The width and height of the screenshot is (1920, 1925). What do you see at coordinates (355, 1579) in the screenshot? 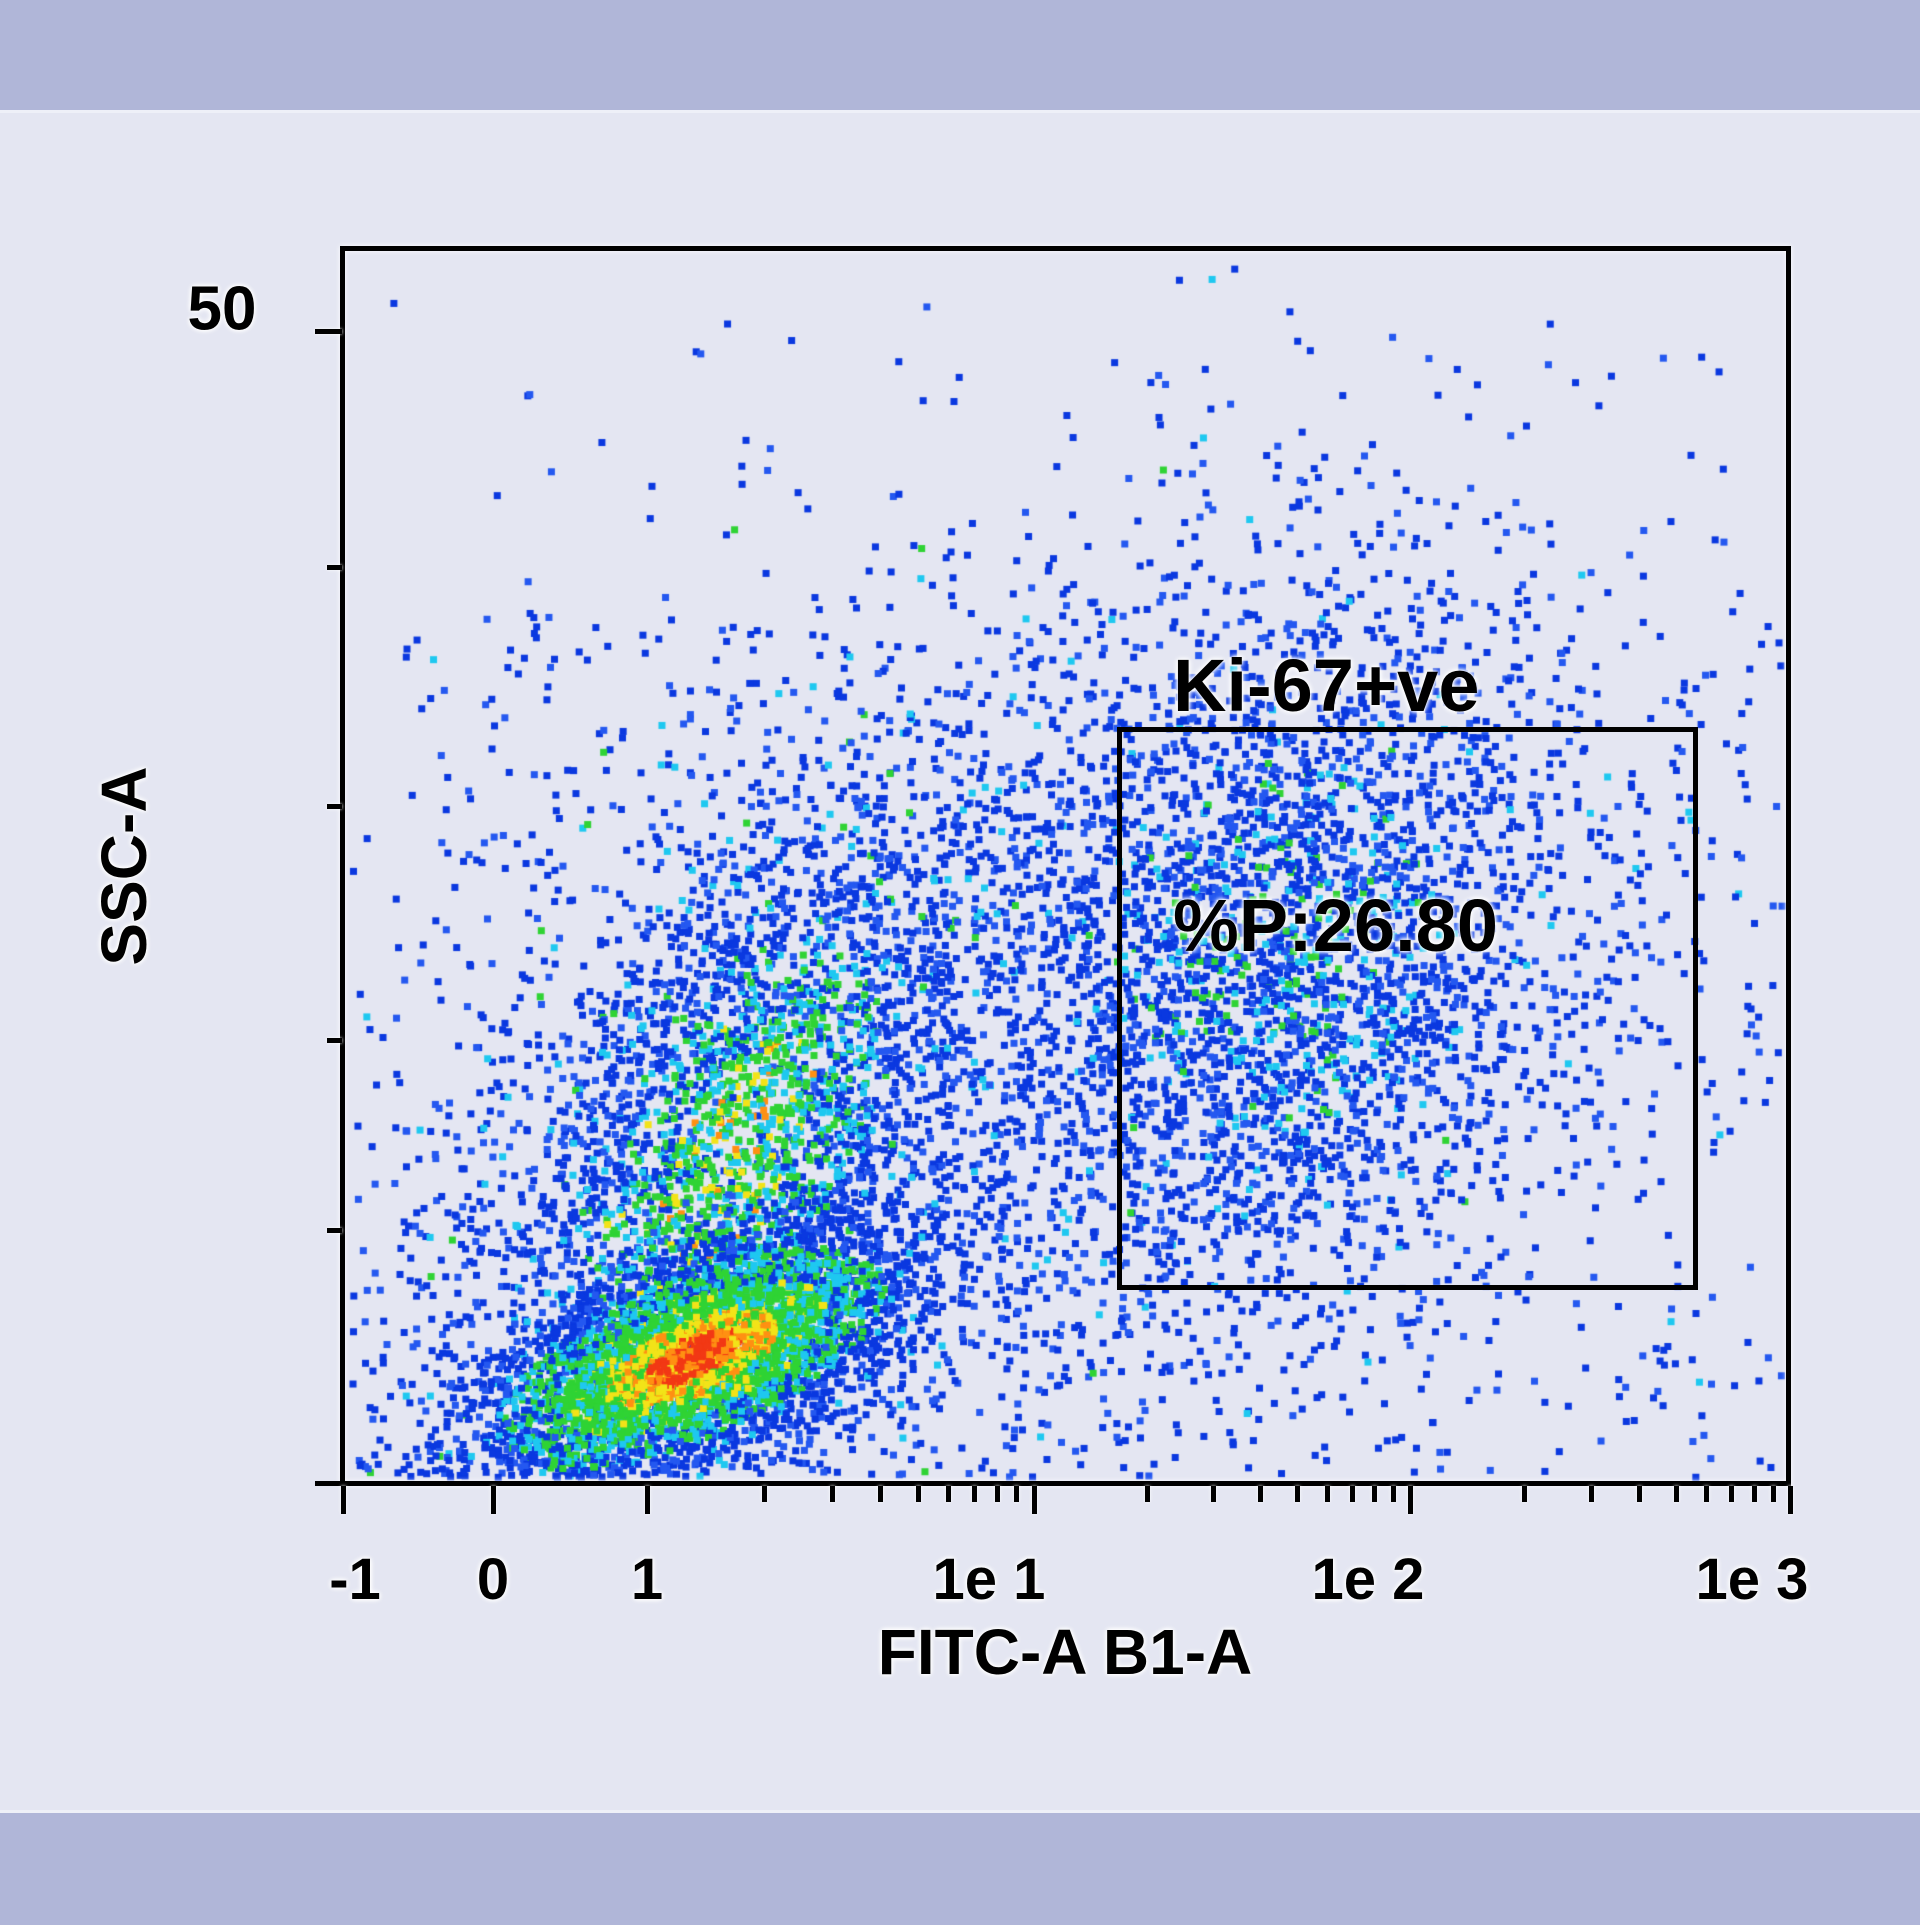
I see `x-tick-label: -1` at bounding box center [355, 1579].